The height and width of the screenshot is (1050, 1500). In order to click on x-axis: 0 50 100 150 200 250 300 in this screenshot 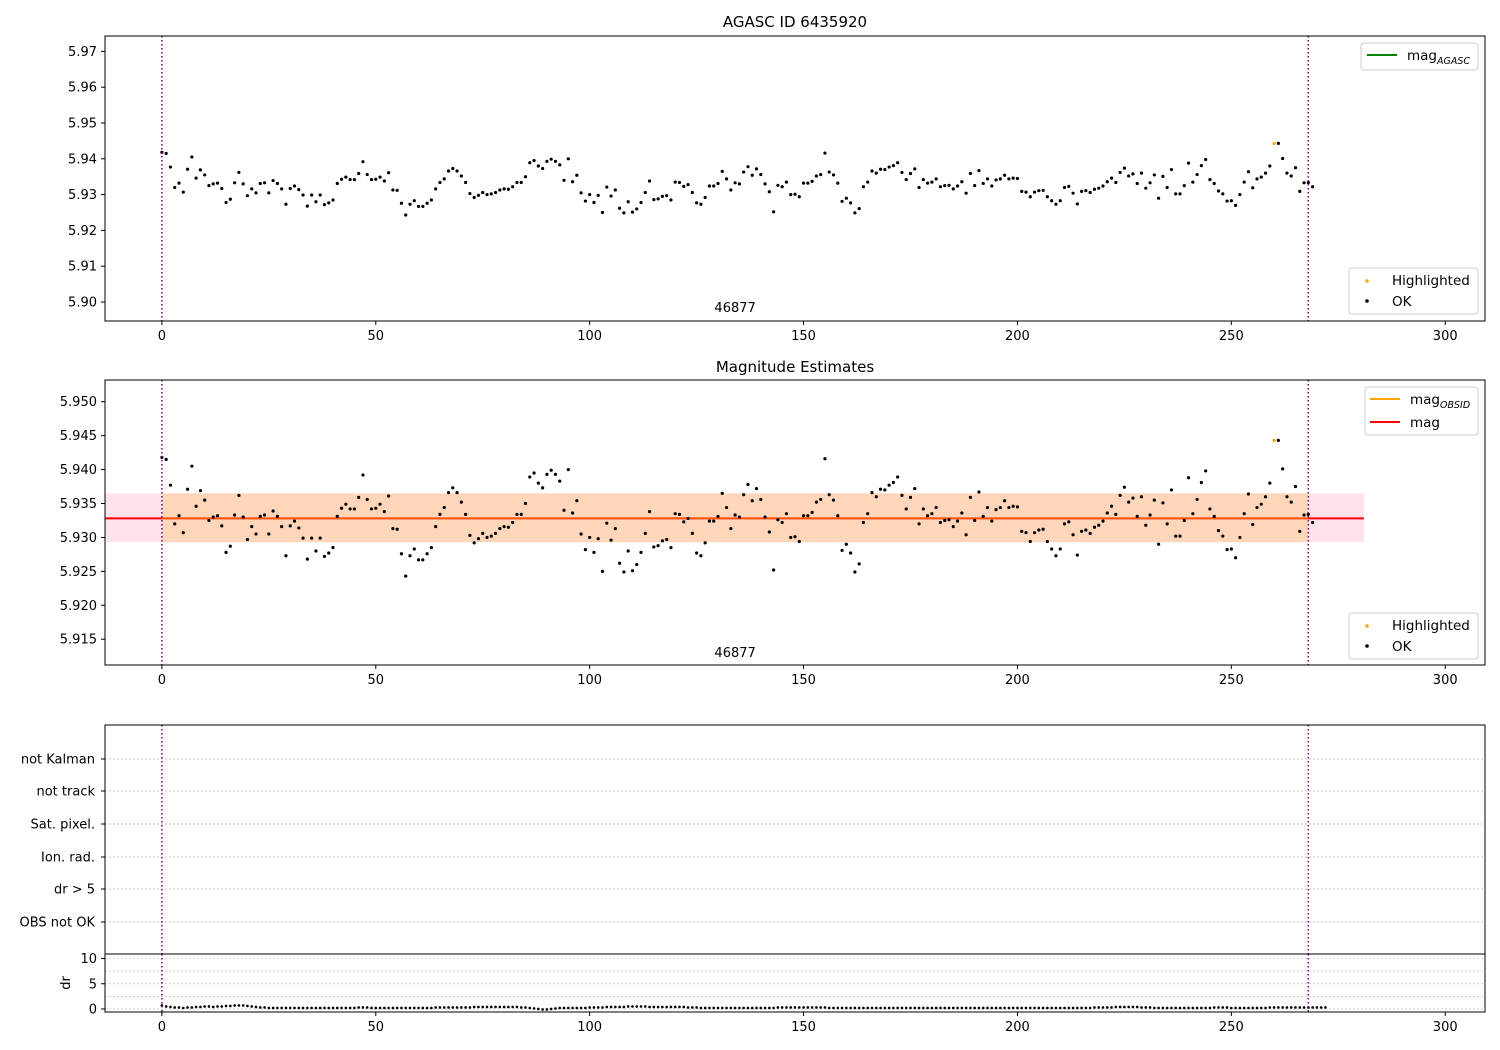, I will do `click(808, 1023)`.